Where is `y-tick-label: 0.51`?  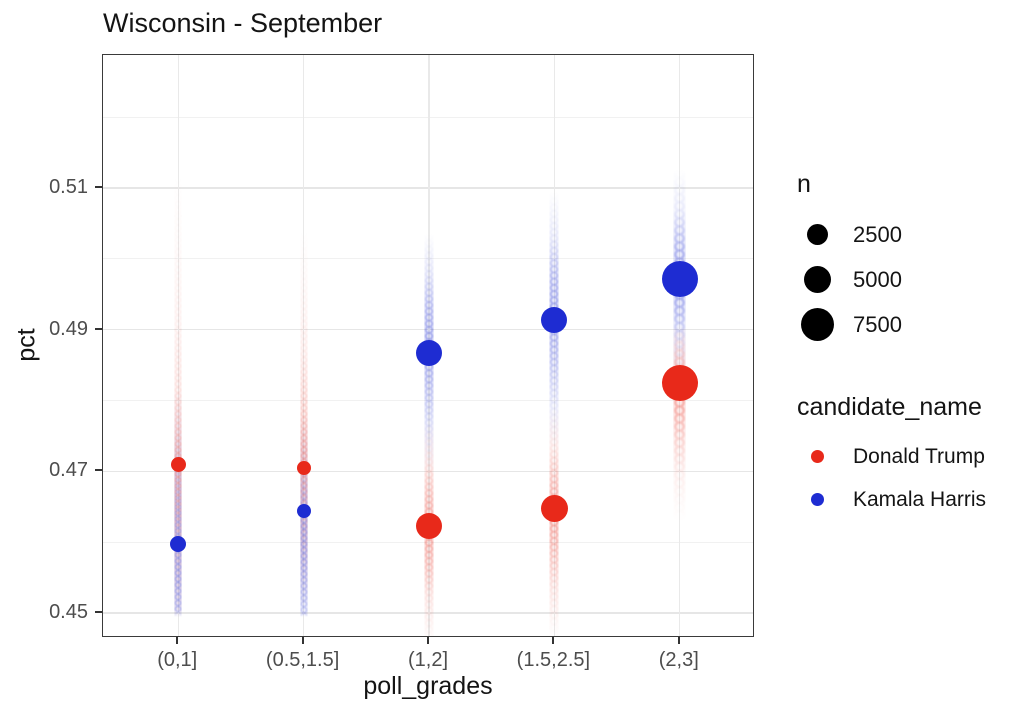 y-tick-label: 0.51 is located at coordinates (68, 187).